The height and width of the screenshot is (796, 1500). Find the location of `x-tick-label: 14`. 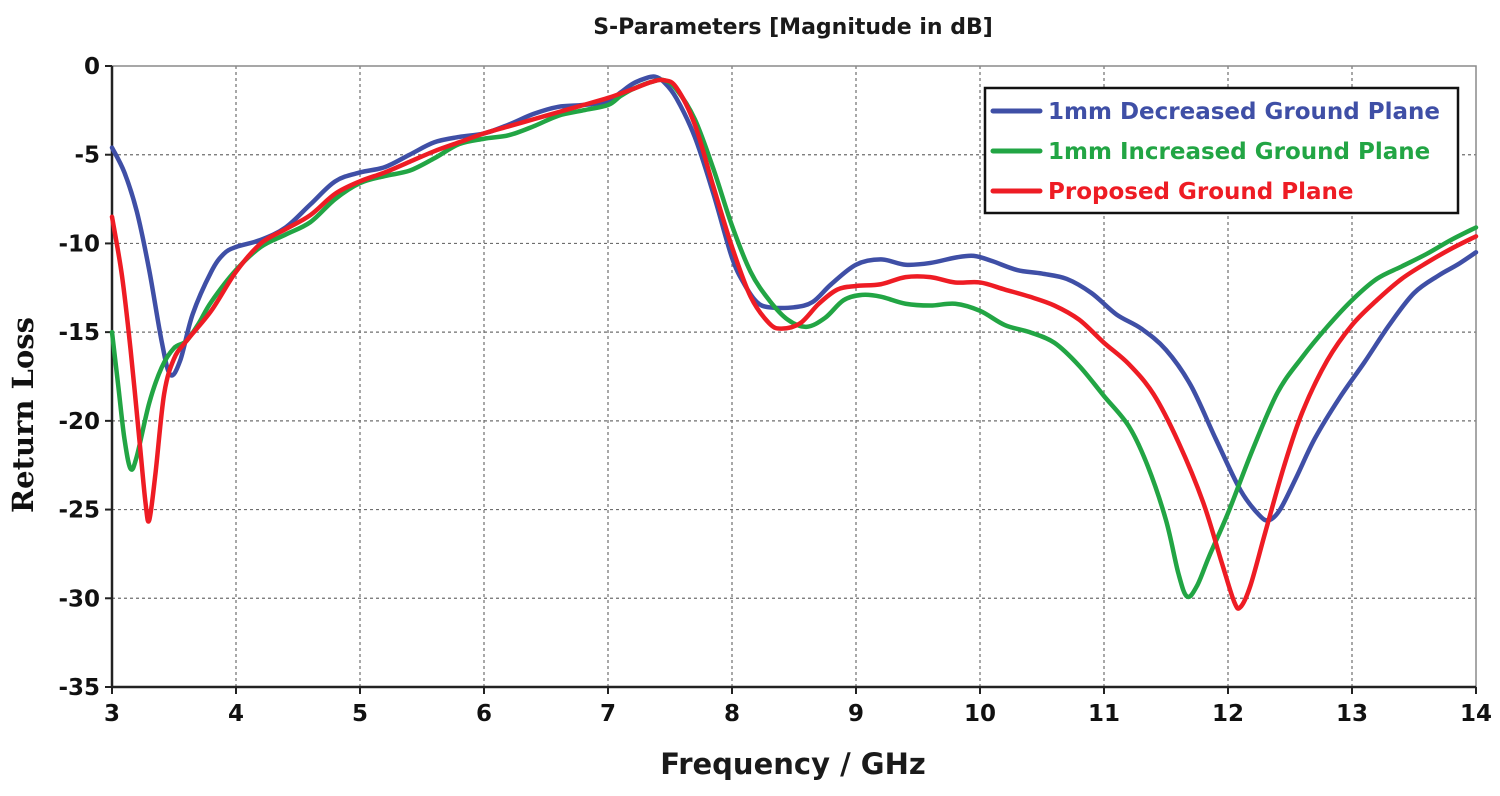

x-tick-label: 14 is located at coordinates (1476, 714).